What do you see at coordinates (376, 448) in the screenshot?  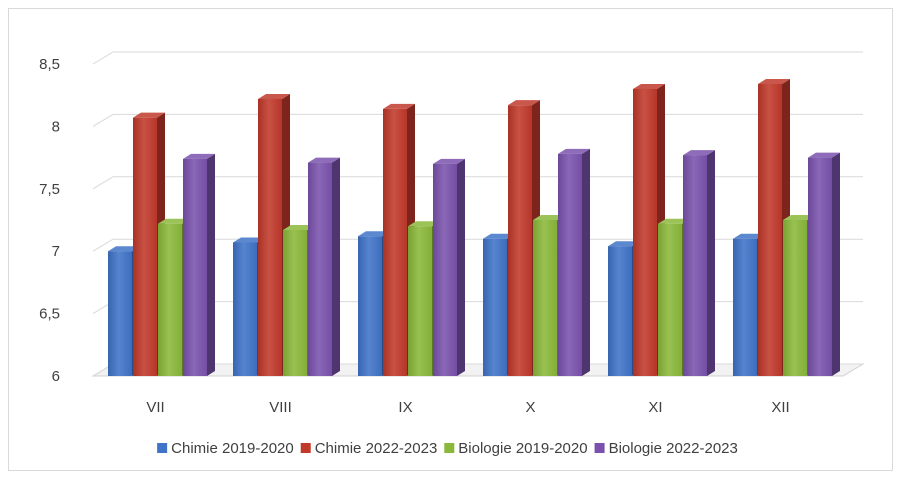 I see `legend-label: Chimie 2022-2023` at bounding box center [376, 448].